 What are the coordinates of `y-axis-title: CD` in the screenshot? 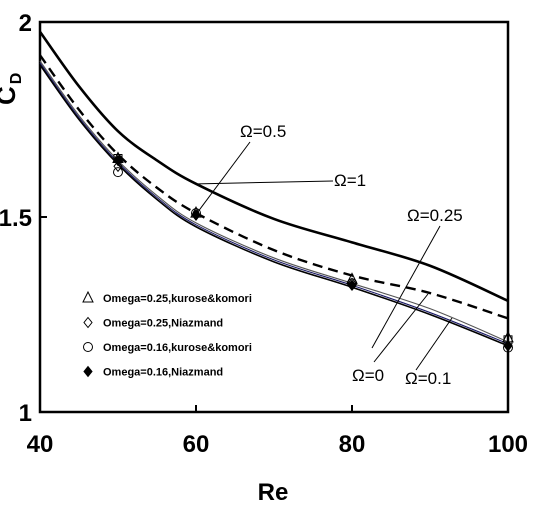 It's located at (12, 89).